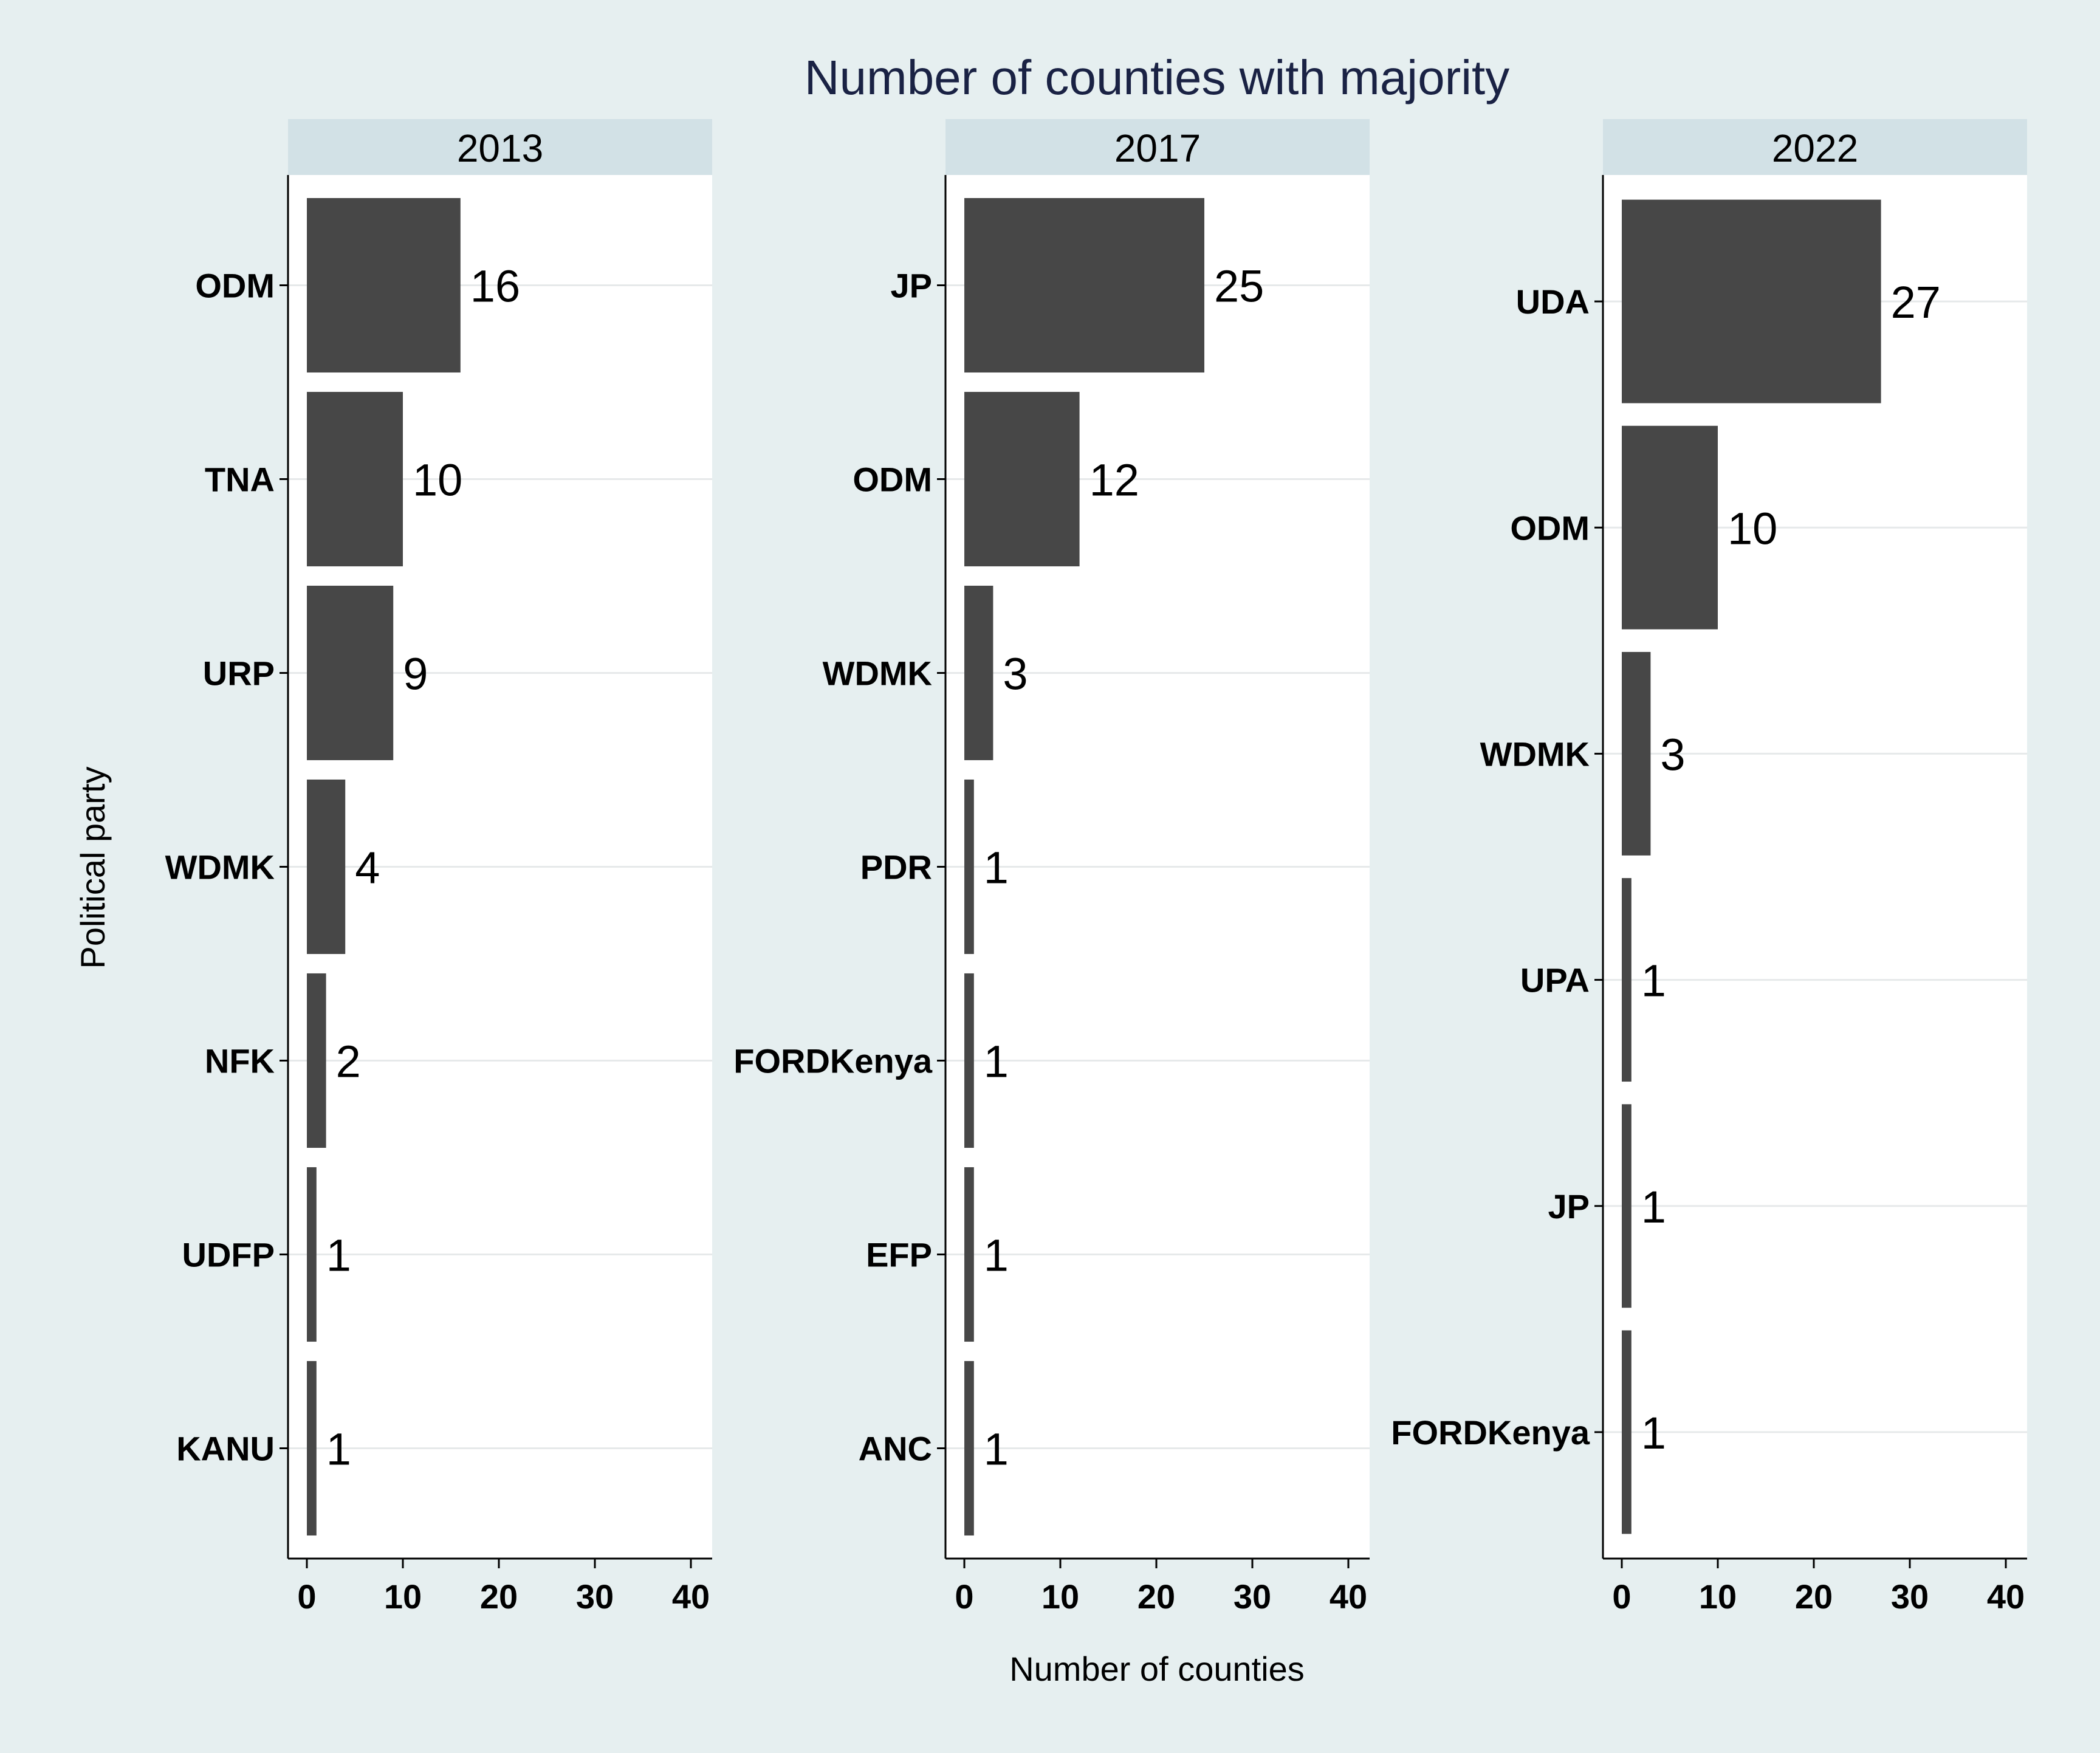  I want to click on category-label: TNA, so click(240, 480).